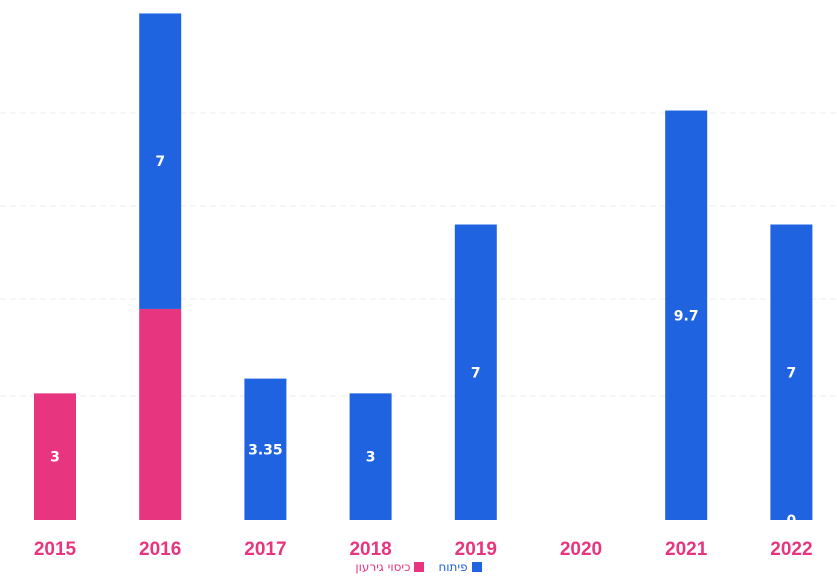 The height and width of the screenshot is (577, 837). I want to click on legend-item-deficit: כיסוי גירעון, so click(390, 567).